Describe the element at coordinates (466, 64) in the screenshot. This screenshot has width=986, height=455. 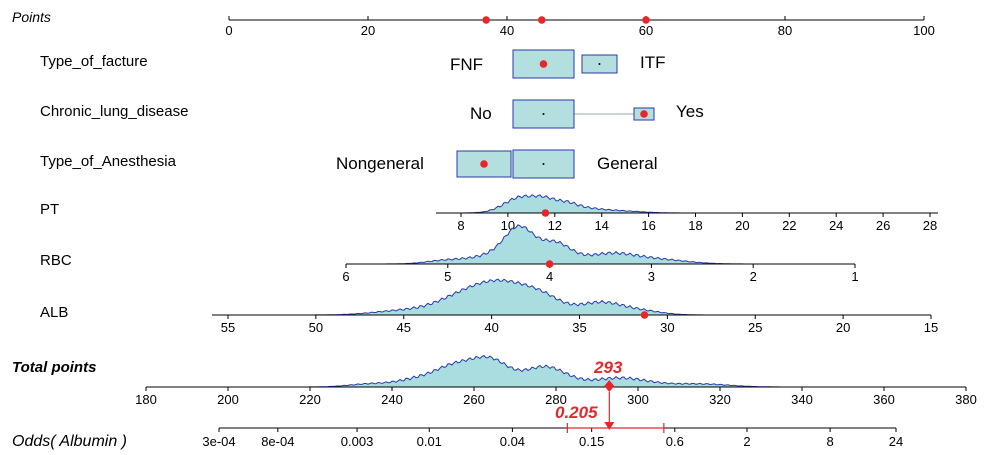
I see `level-label-fnf: FNF` at that location.